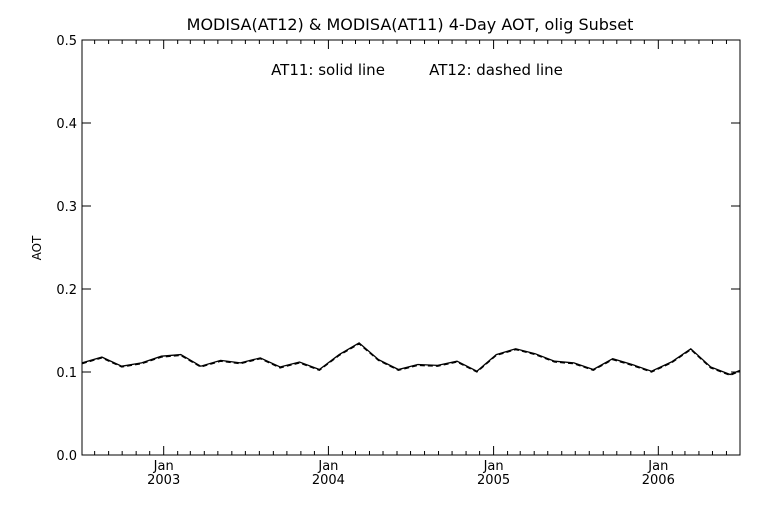 The width and height of the screenshot is (768, 512). What do you see at coordinates (66, 373) in the screenshot?
I see `y-tick-label-1: 0.1` at bounding box center [66, 373].